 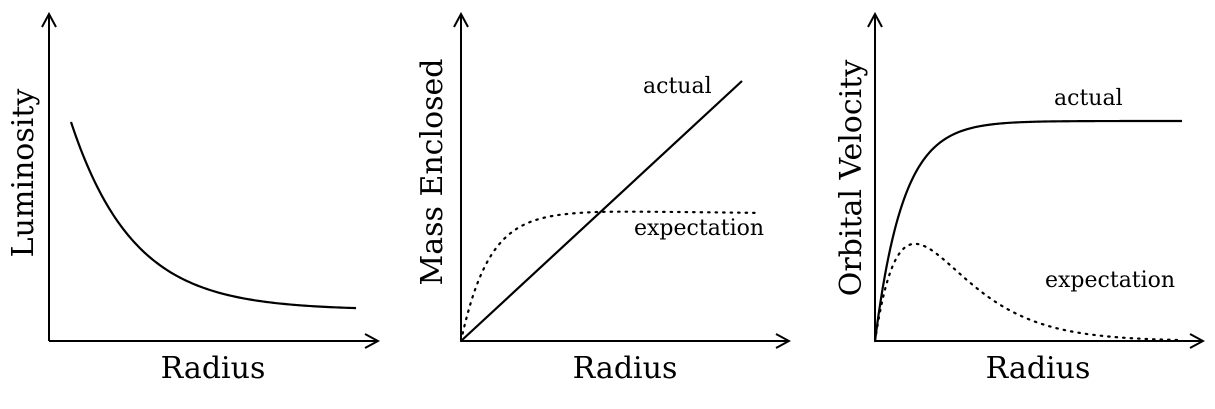 I want to click on mass-actual-line, so click(x=601, y=211).